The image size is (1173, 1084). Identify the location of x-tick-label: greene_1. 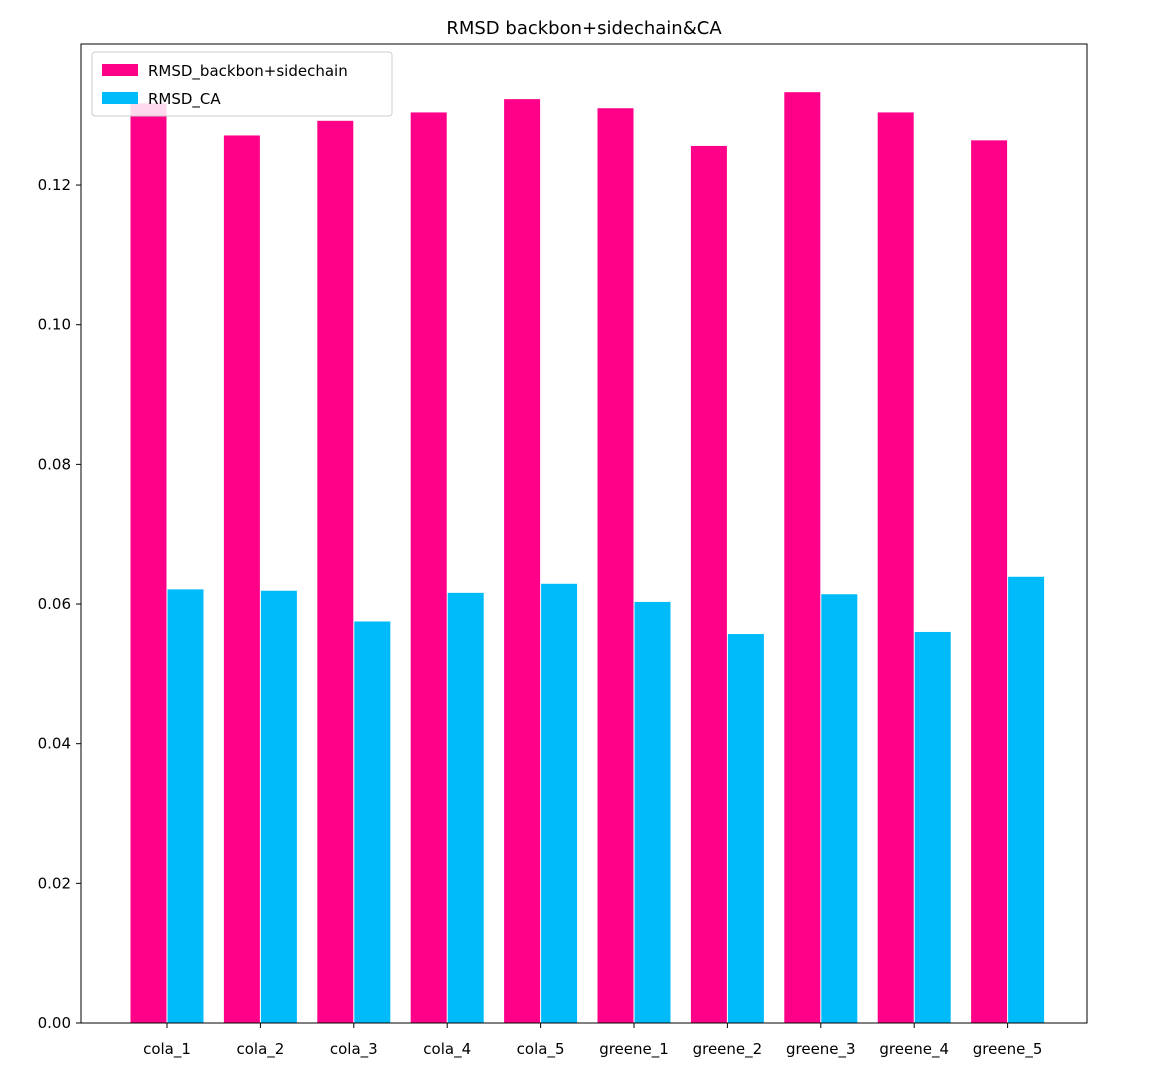
(634, 1049).